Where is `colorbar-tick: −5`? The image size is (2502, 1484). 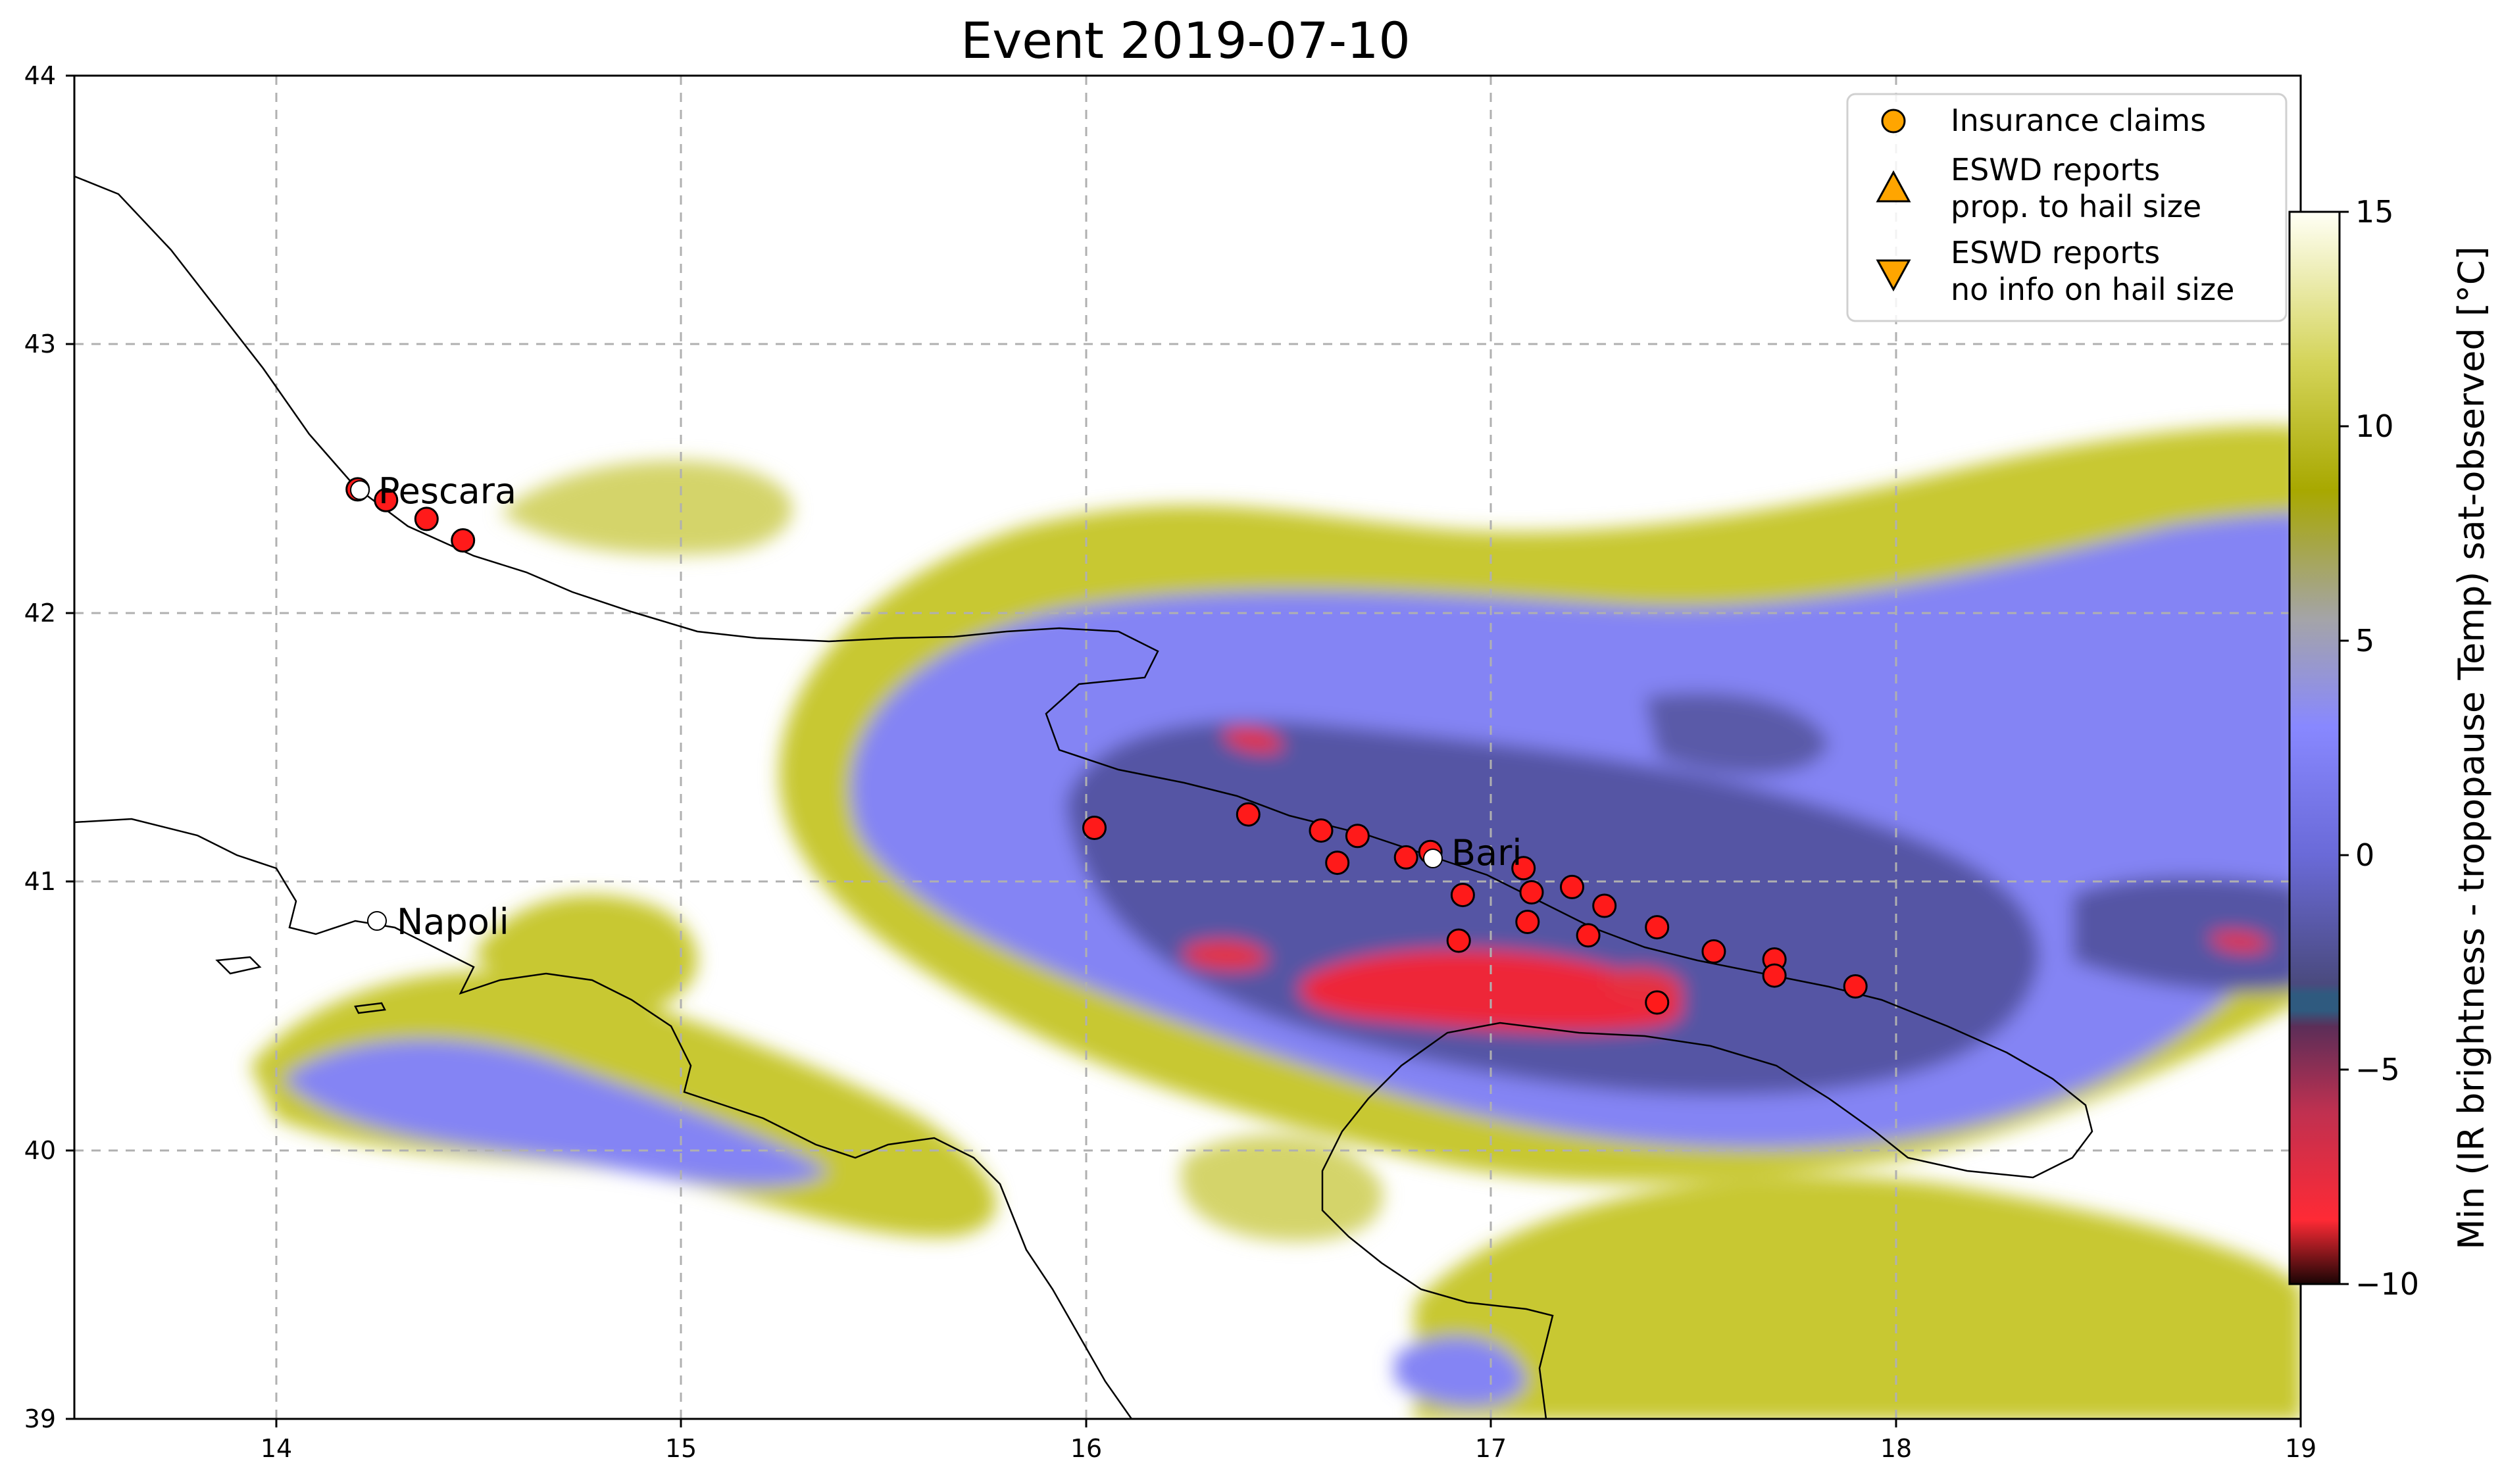 colorbar-tick: −5 is located at coordinates (2377, 1069).